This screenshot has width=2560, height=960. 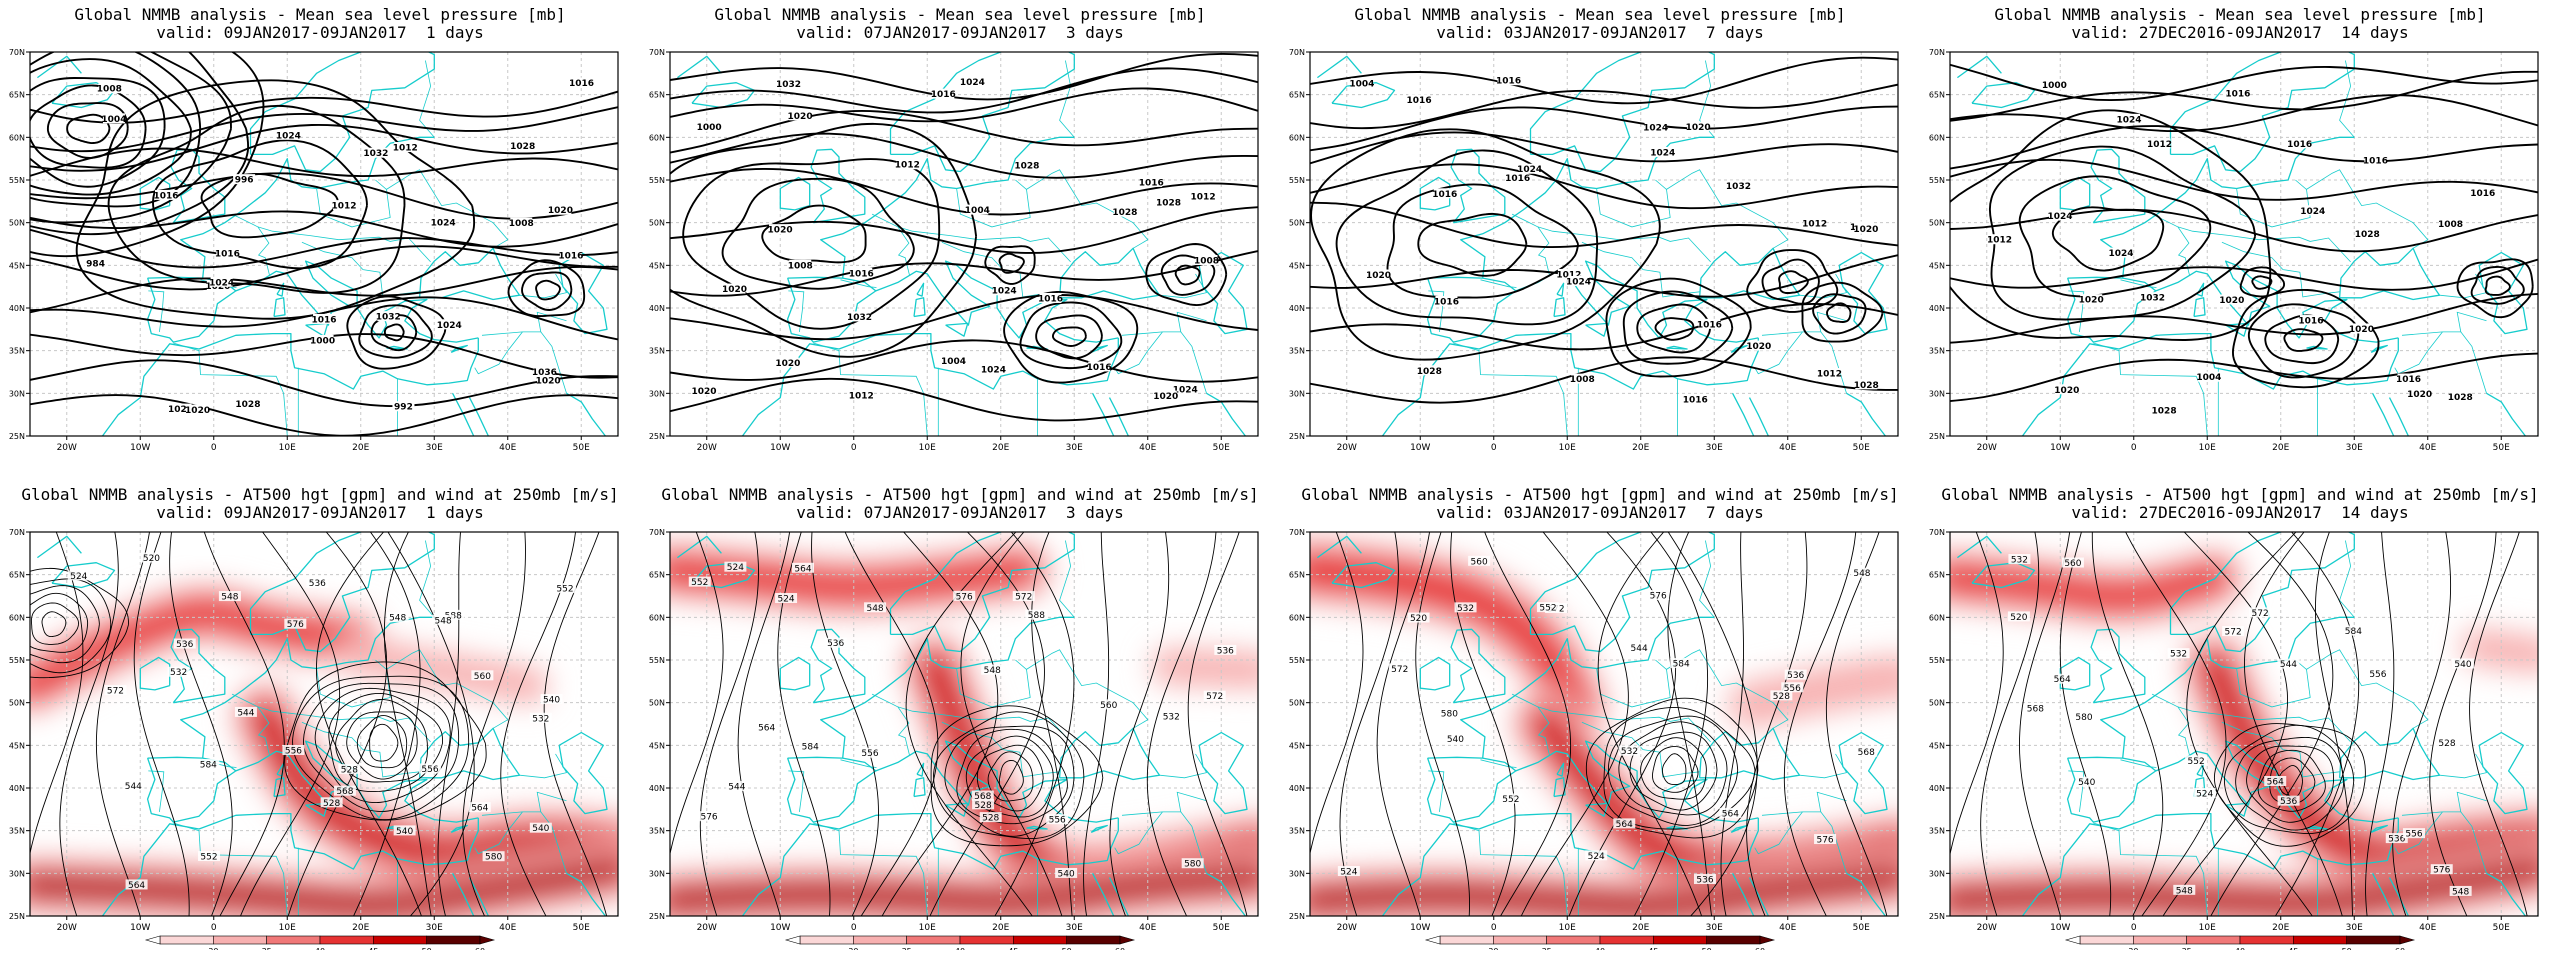 What do you see at coordinates (320, 32) in the screenshot?
I see `panel-subtitle: valid: 09JAN2017-09JAN2017 1 days` at bounding box center [320, 32].